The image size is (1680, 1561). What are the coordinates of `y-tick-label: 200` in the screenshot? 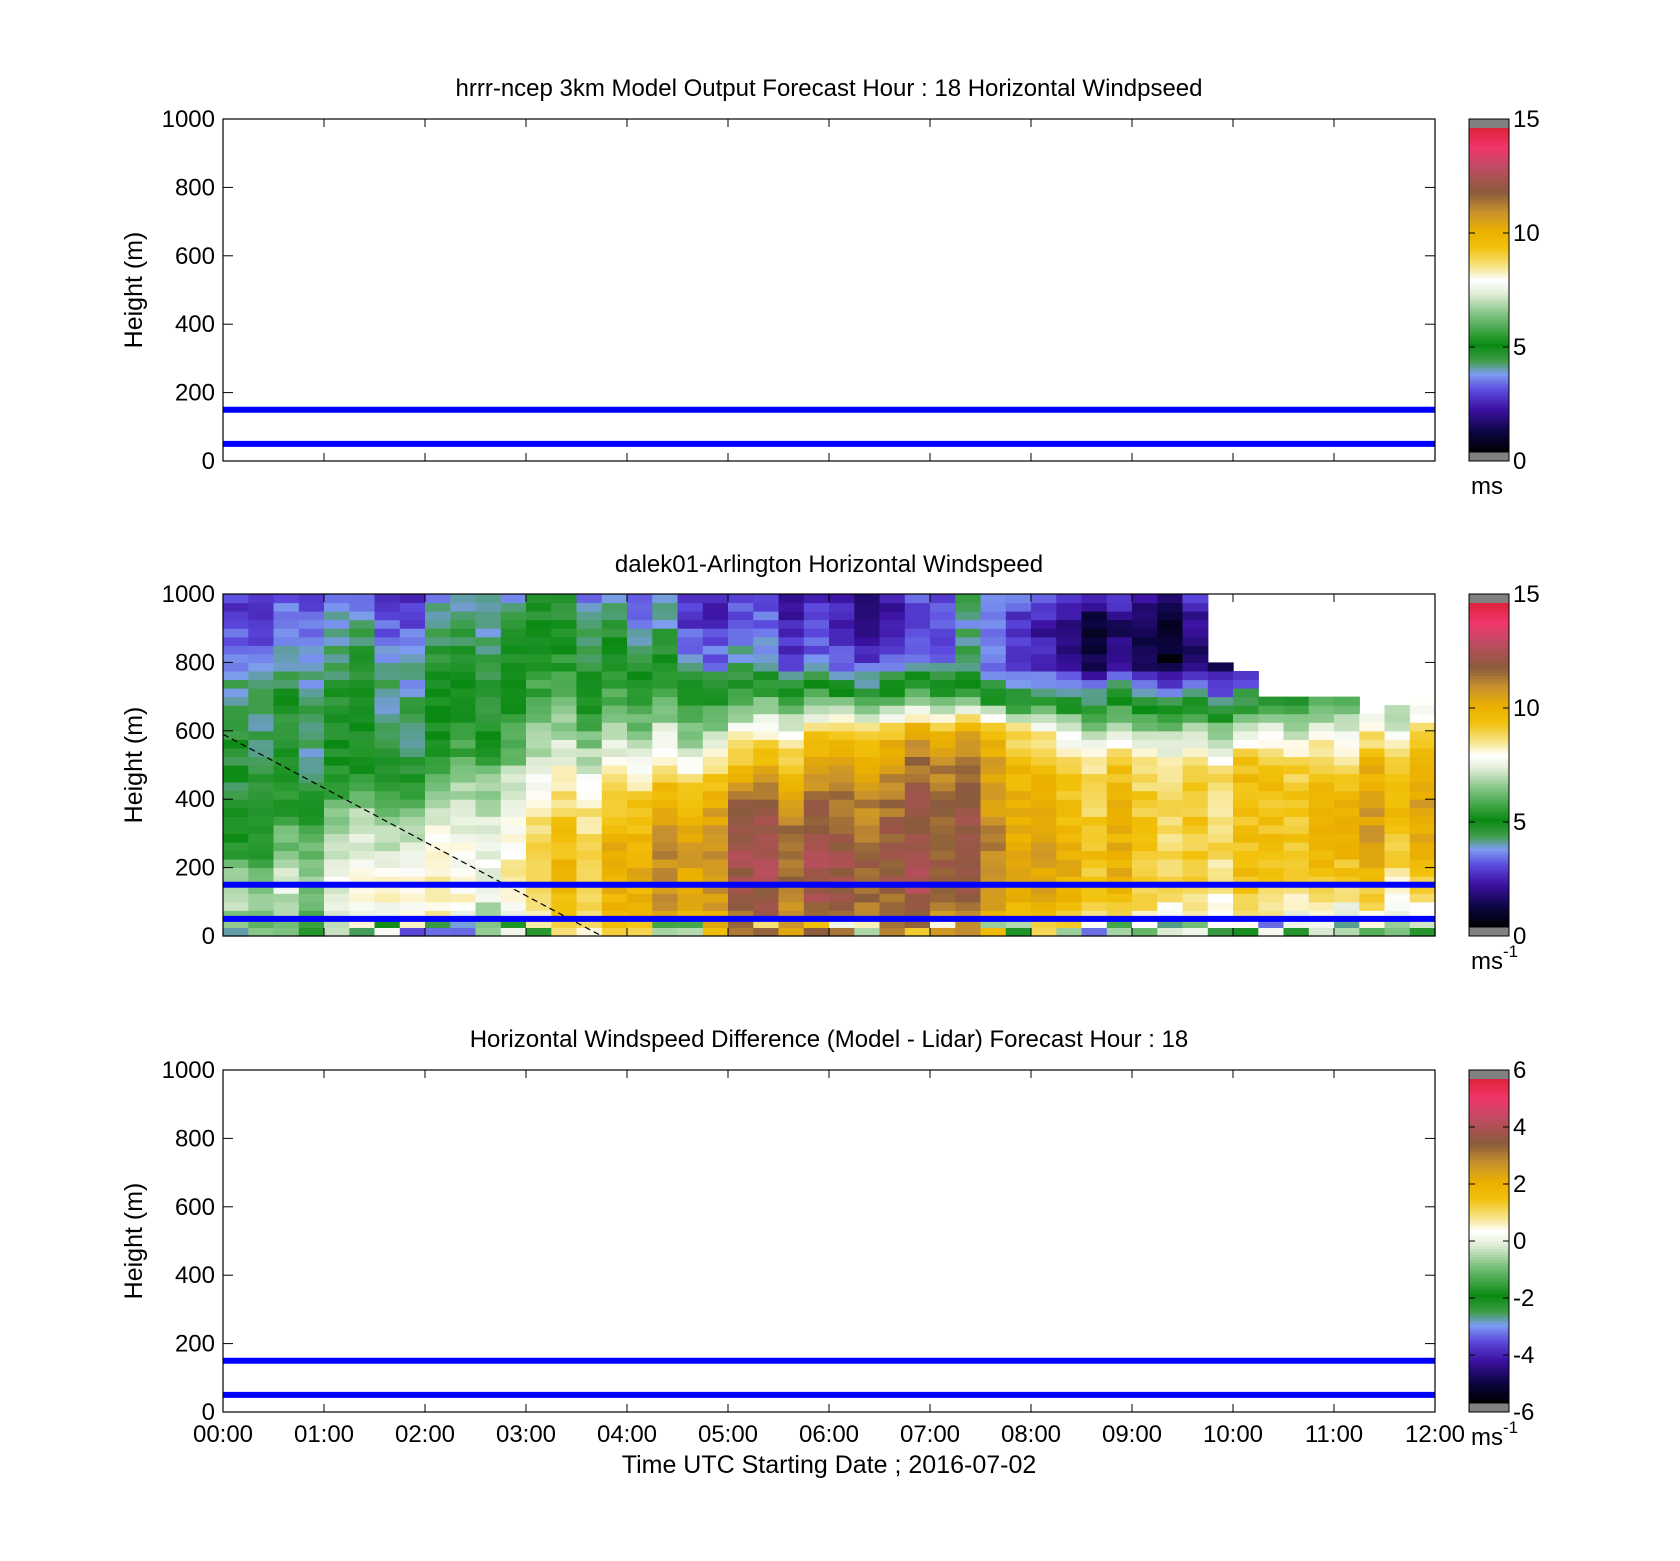 It's located at (195, 868).